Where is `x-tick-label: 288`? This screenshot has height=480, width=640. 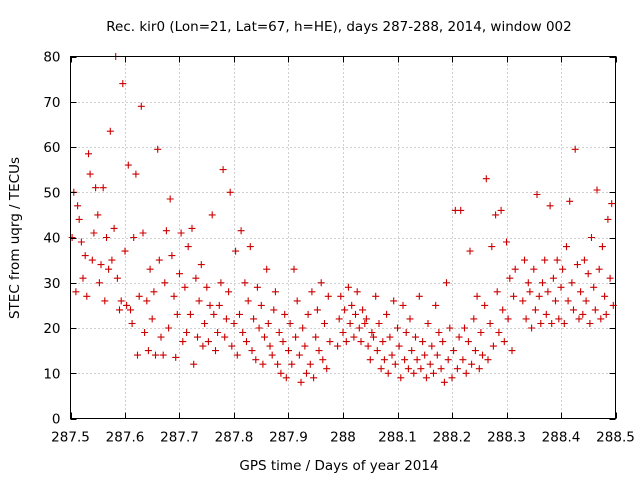
x-tick-label: 288 is located at coordinates (343, 438).